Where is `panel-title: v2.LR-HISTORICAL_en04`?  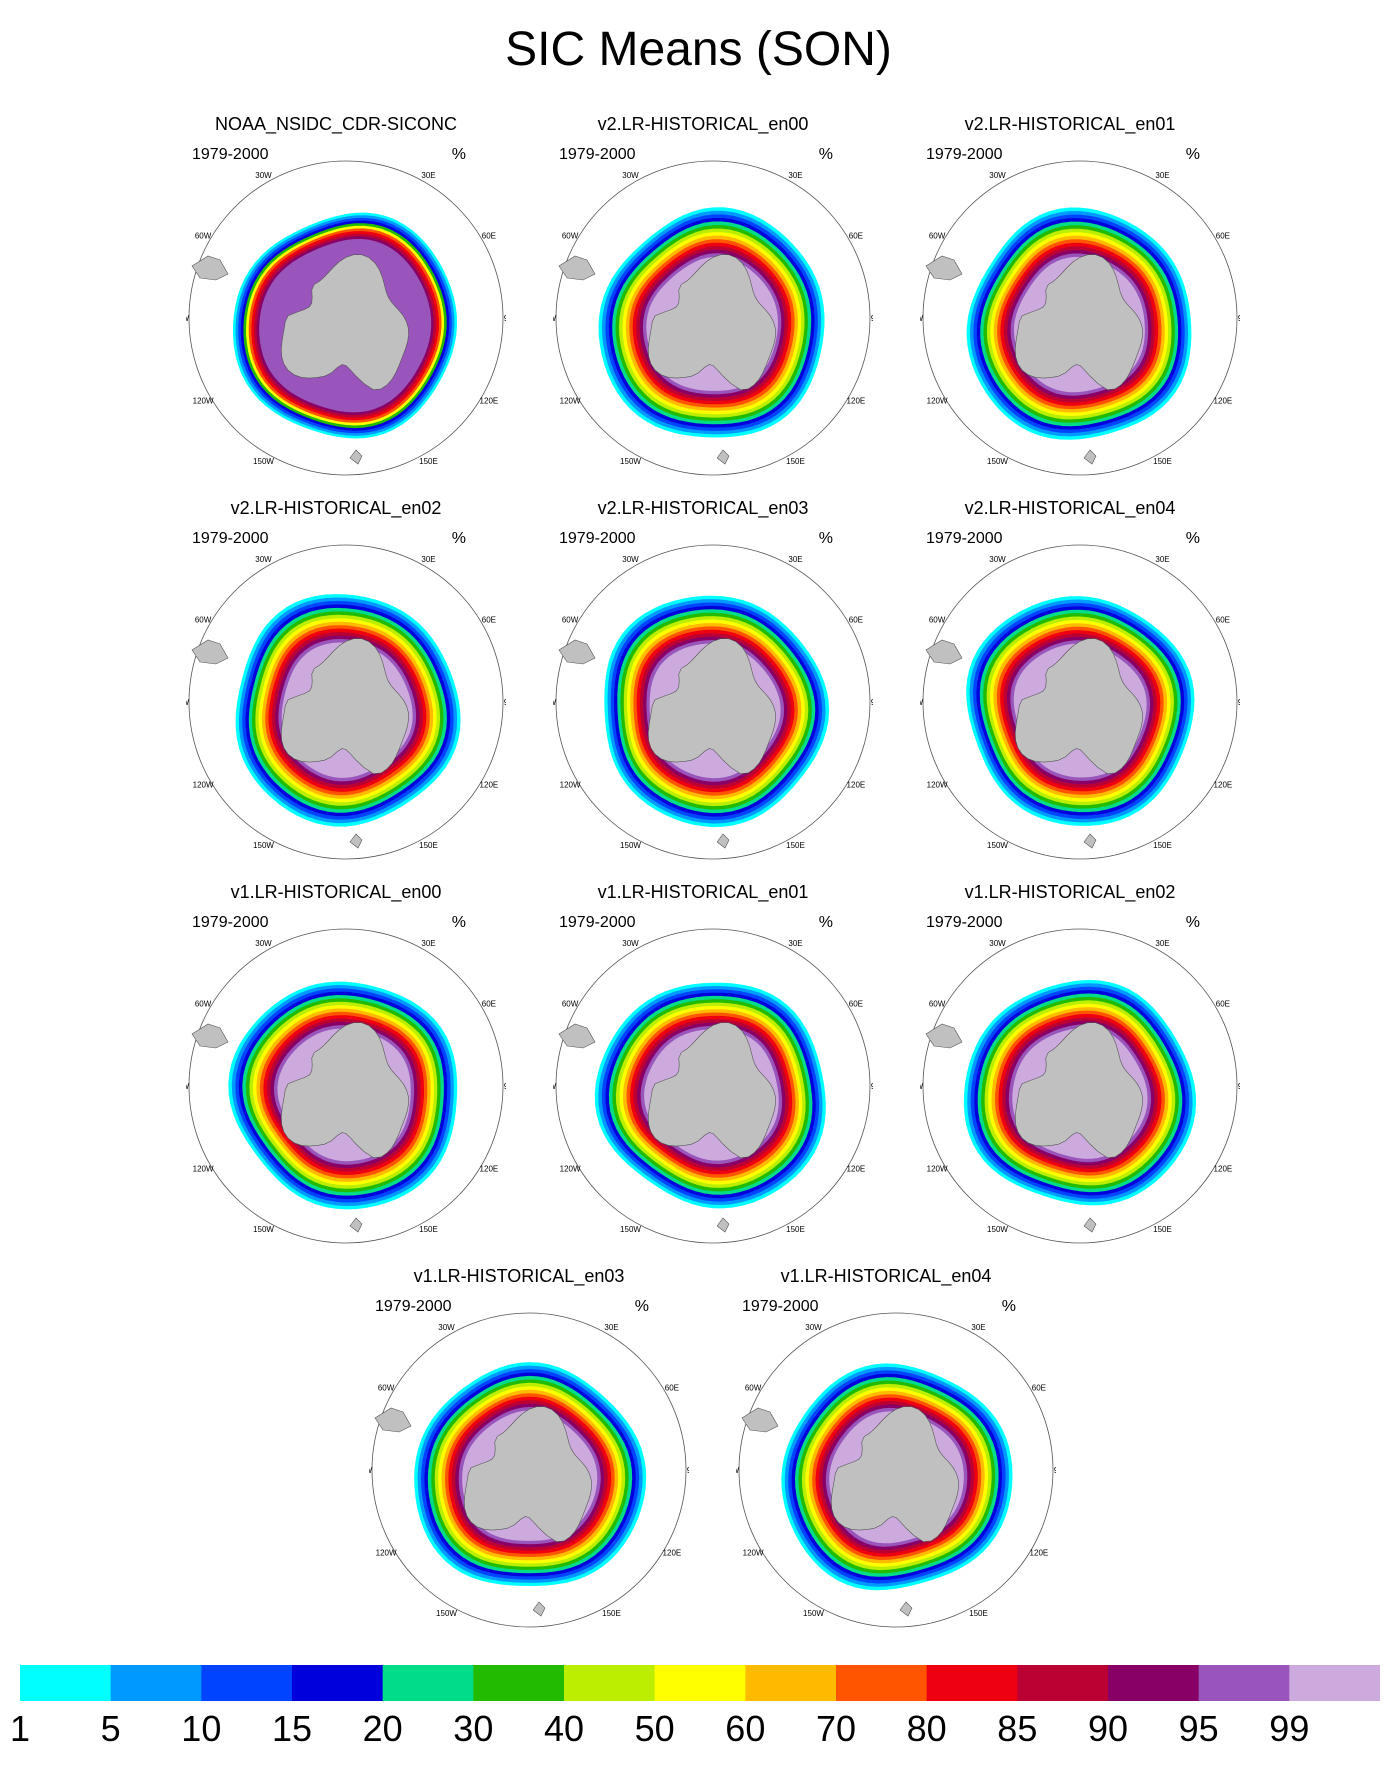 panel-title: v2.LR-HISTORICAL_en04 is located at coordinates (1070, 508).